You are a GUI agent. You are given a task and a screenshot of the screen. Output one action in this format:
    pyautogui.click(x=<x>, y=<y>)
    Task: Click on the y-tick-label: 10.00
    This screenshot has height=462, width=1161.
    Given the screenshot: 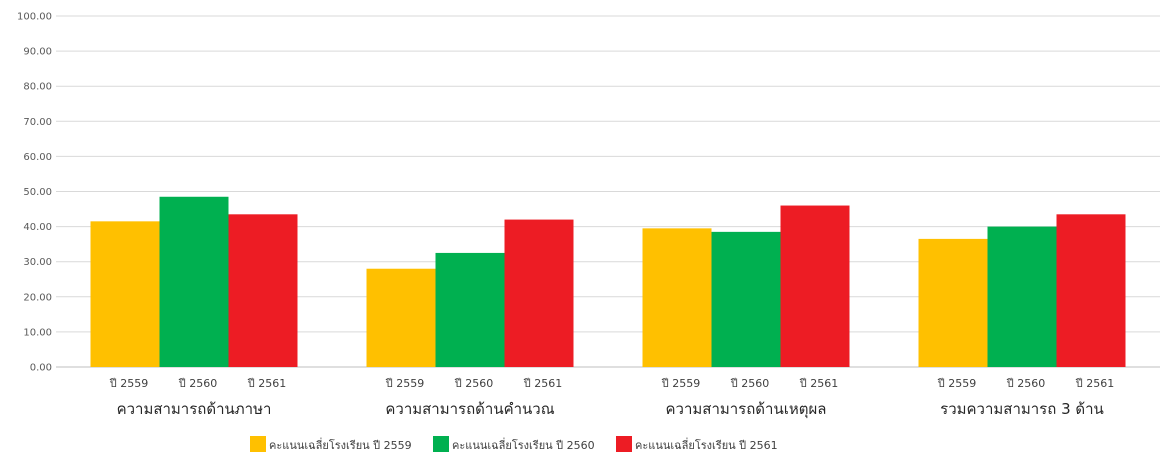 What is the action you would take?
    pyautogui.click(x=37, y=332)
    